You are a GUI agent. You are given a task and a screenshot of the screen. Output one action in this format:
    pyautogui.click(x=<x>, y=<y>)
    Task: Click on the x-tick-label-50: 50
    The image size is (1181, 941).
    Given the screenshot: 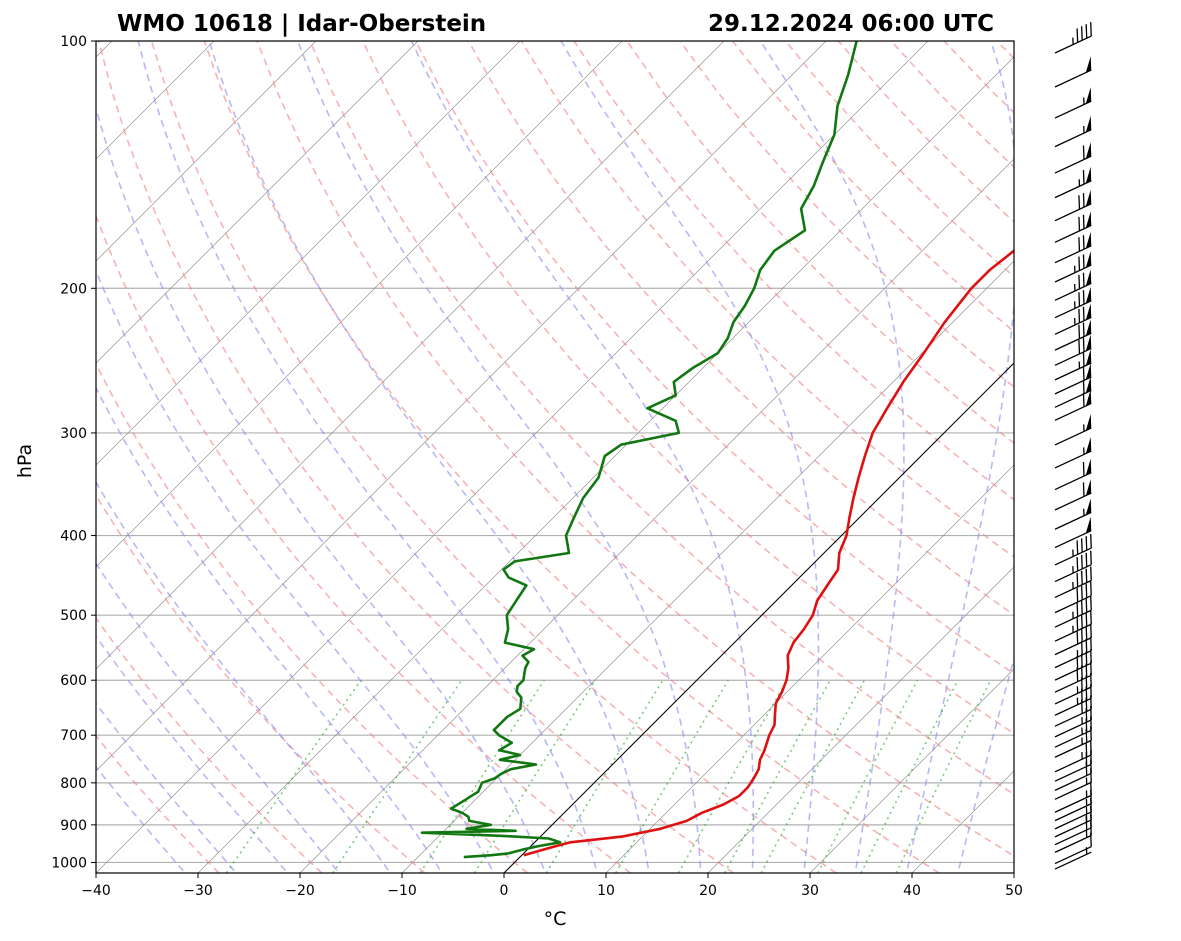 What is the action you would take?
    pyautogui.click(x=1014, y=891)
    